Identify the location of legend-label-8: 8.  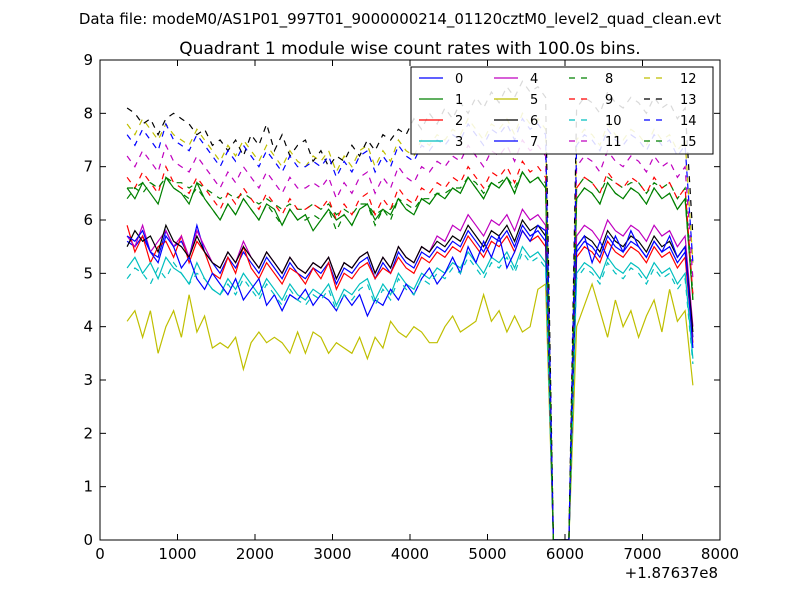
(609, 79).